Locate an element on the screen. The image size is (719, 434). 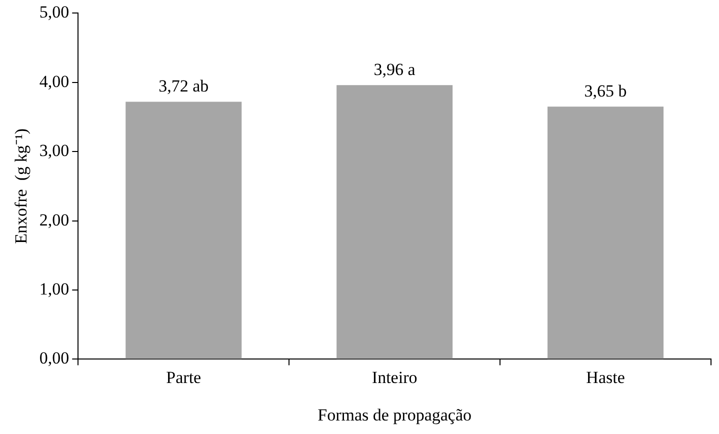
y-tick-label: 5,00 is located at coordinates (54, 12).